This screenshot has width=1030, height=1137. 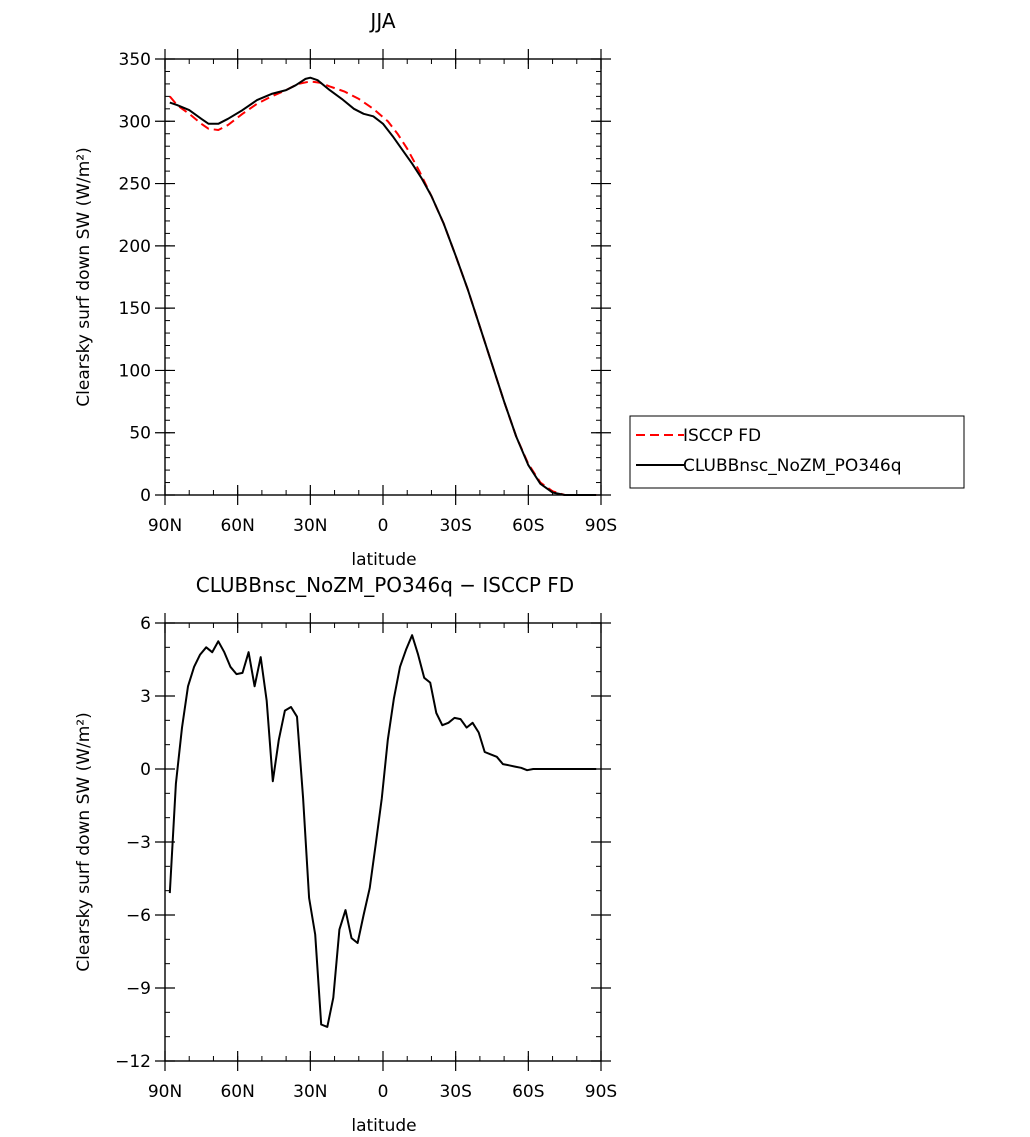 What do you see at coordinates (722, 436) in the screenshot?
I see `legend-label-isccp: ISCCP FD` at bounding box center [722, 436].